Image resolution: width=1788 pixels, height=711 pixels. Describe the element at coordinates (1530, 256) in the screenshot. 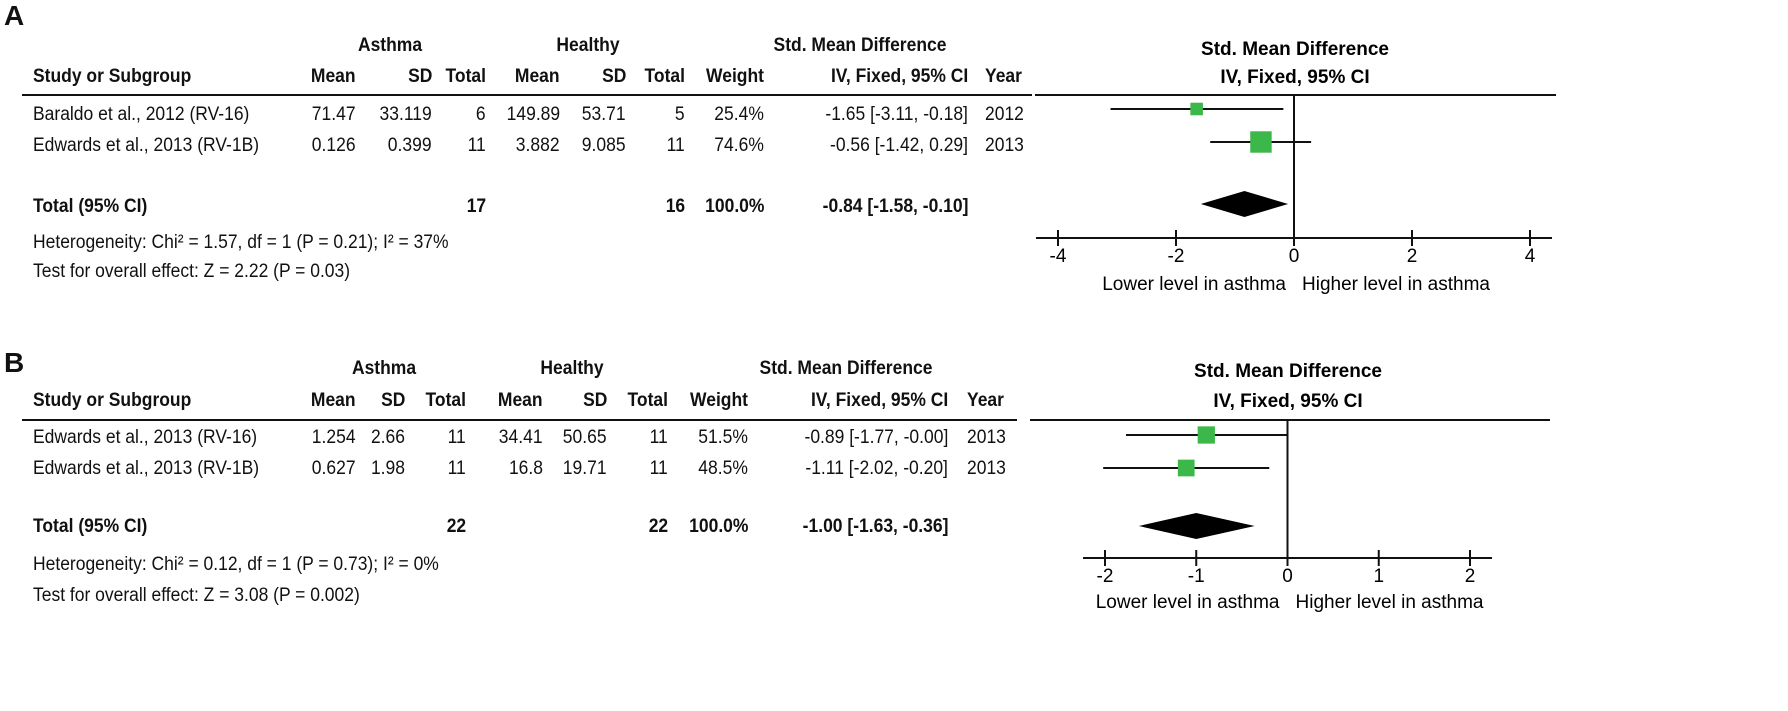

I see `x-tick-label: 4` at that location.